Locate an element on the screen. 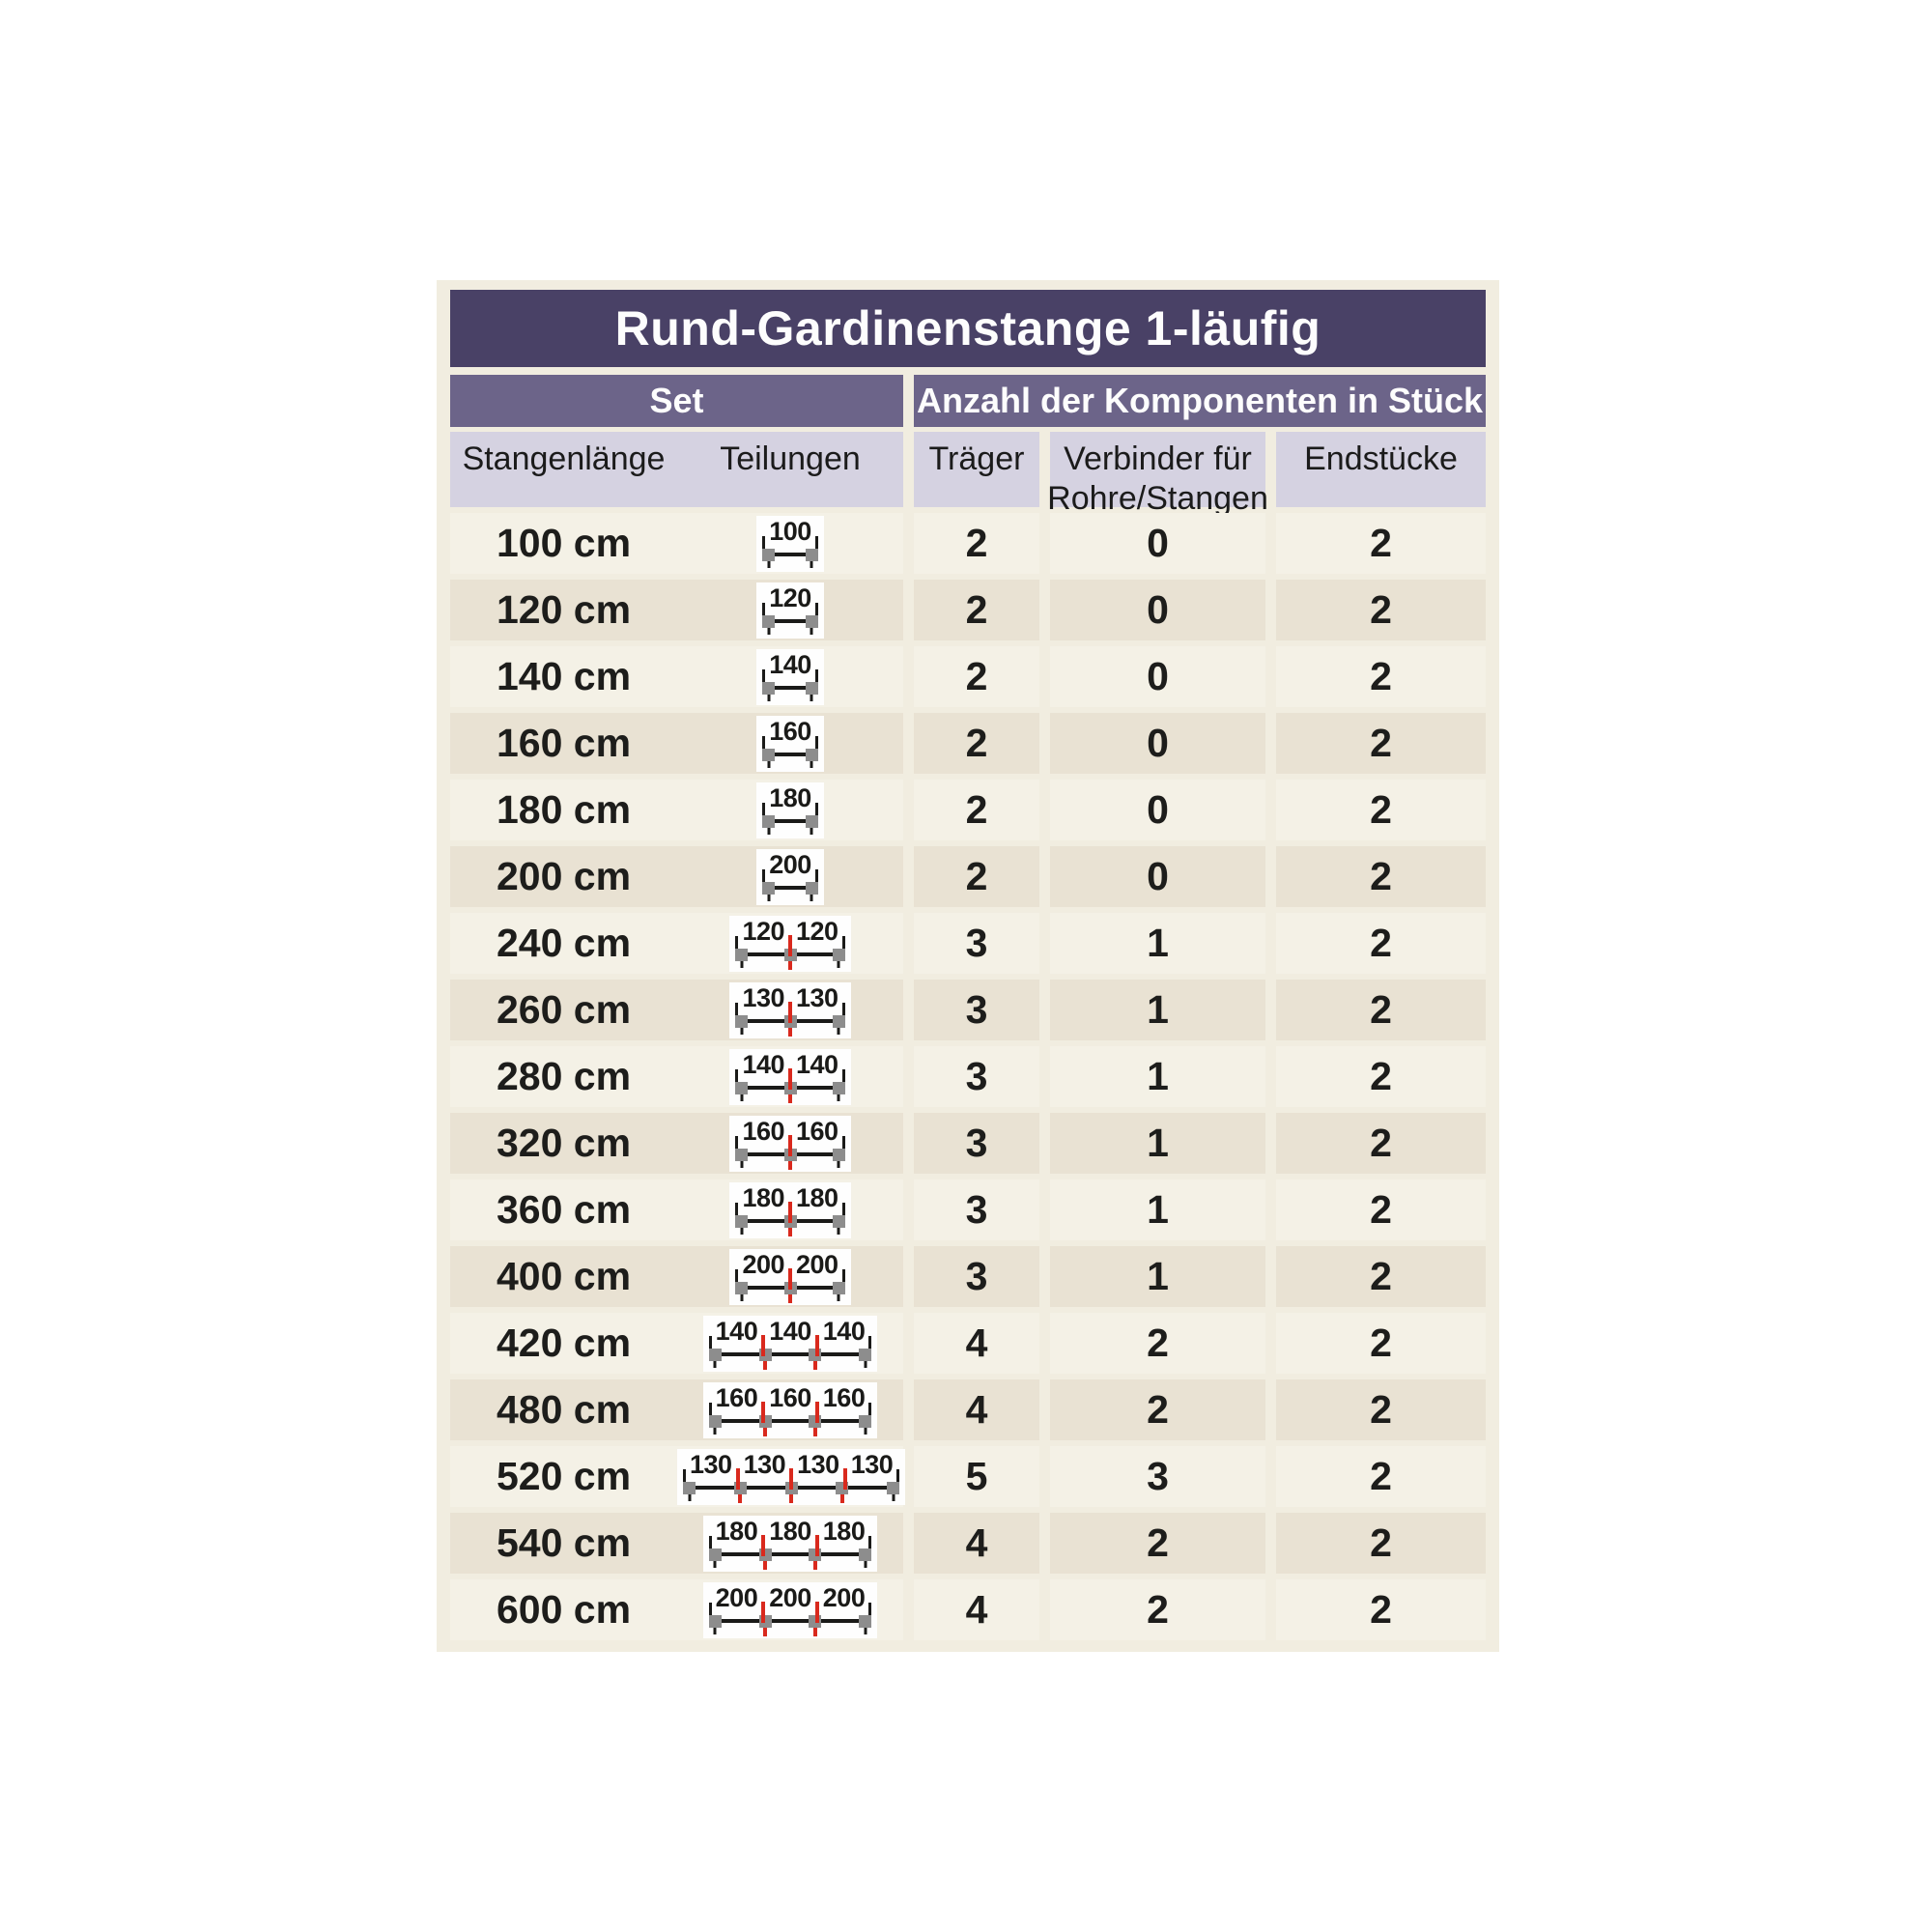  diagram-dimension-row: 140 140 140 is located at coordinates (790, 1337).